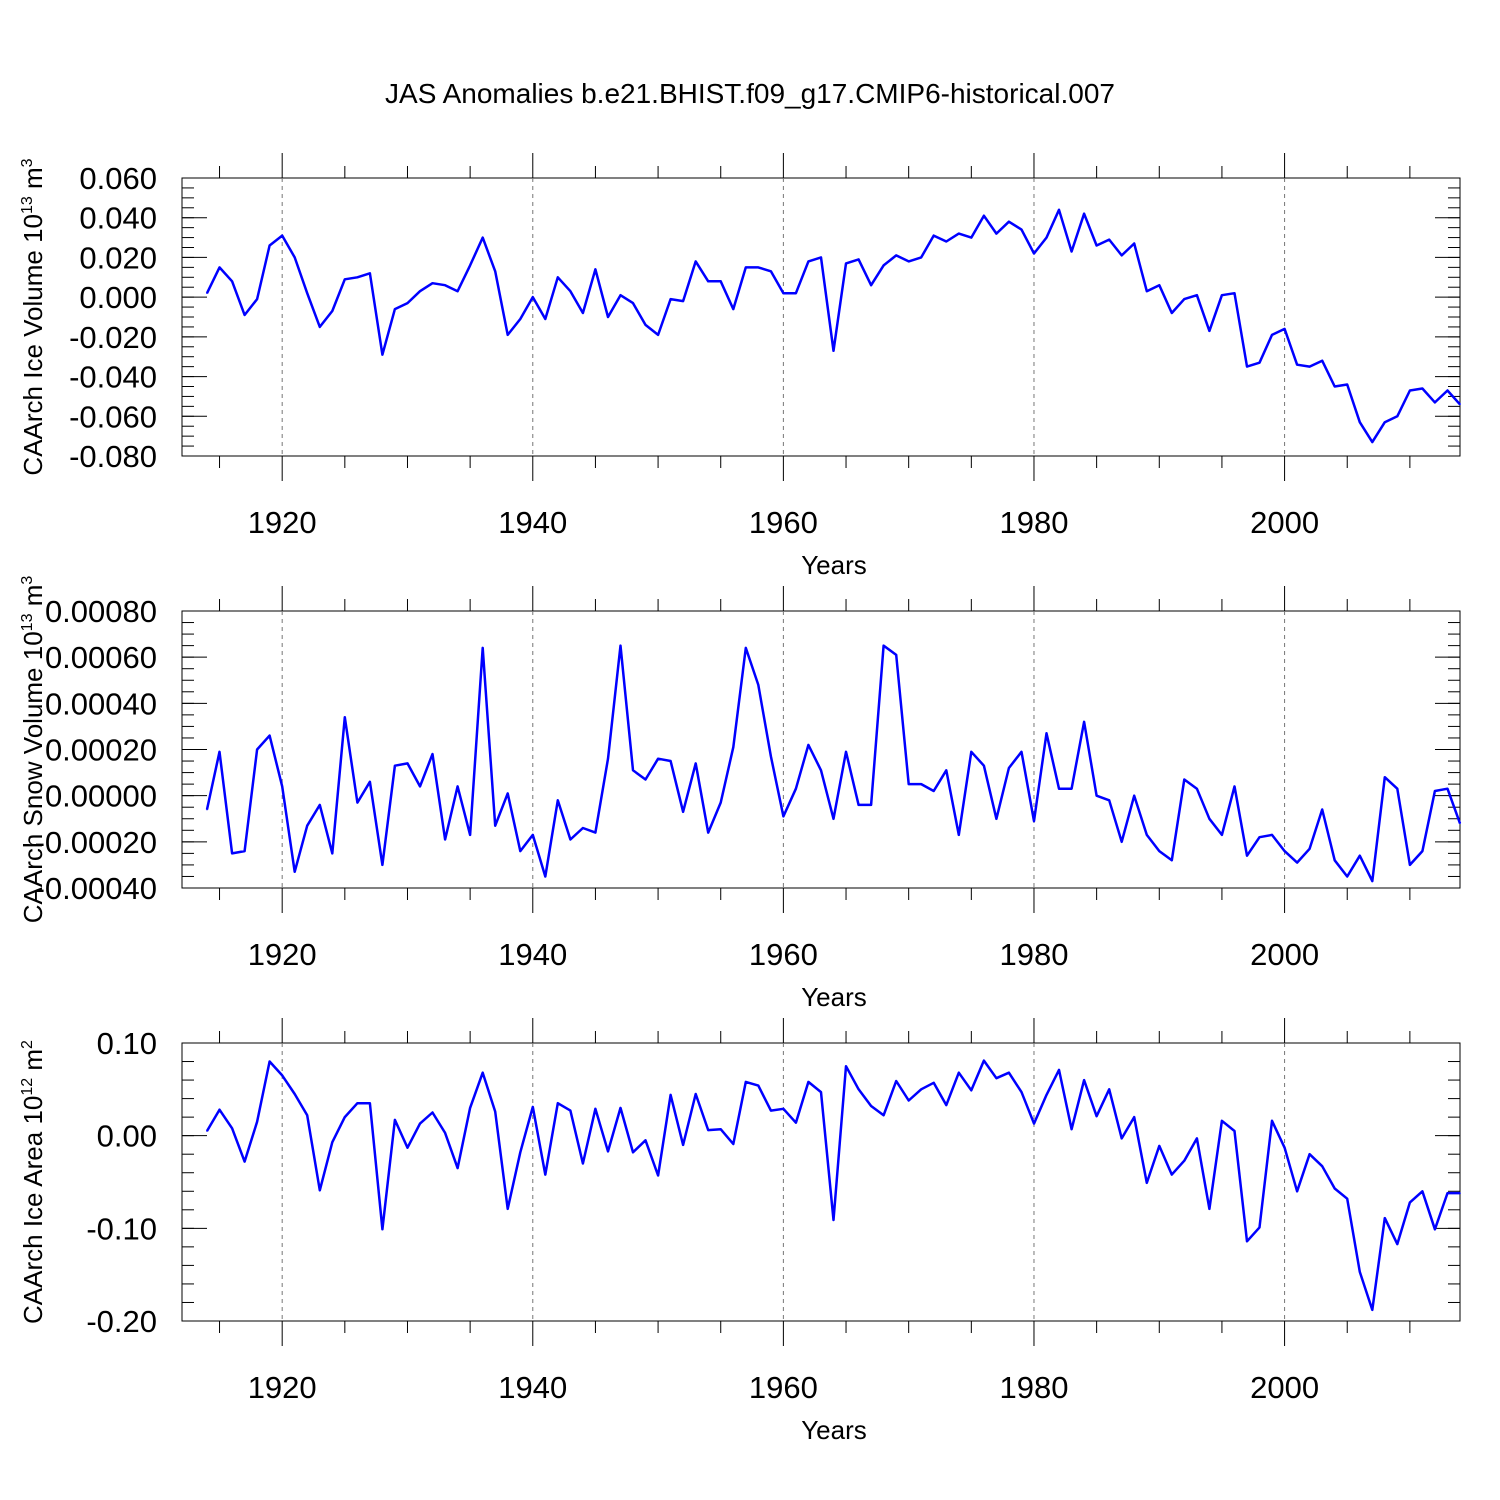  What do you see at coordinates (282, 954) in the screenshot?
I see `x-tick-label: 1920` at bounding box center [282, 954].